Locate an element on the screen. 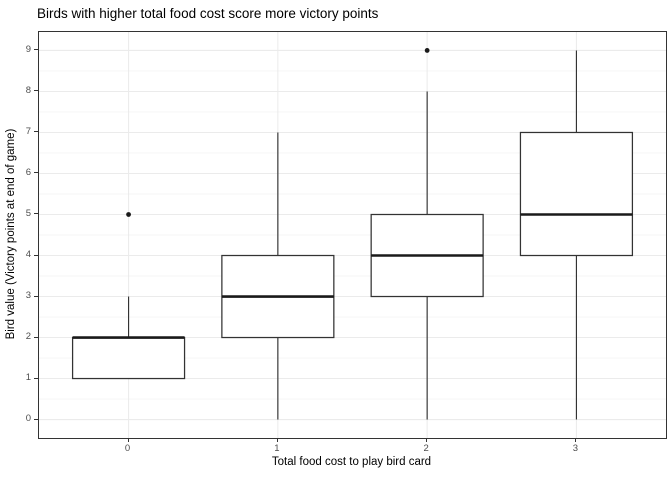  x-axis-title: Total food cost to play bird card is located at coordinates (351, 462).